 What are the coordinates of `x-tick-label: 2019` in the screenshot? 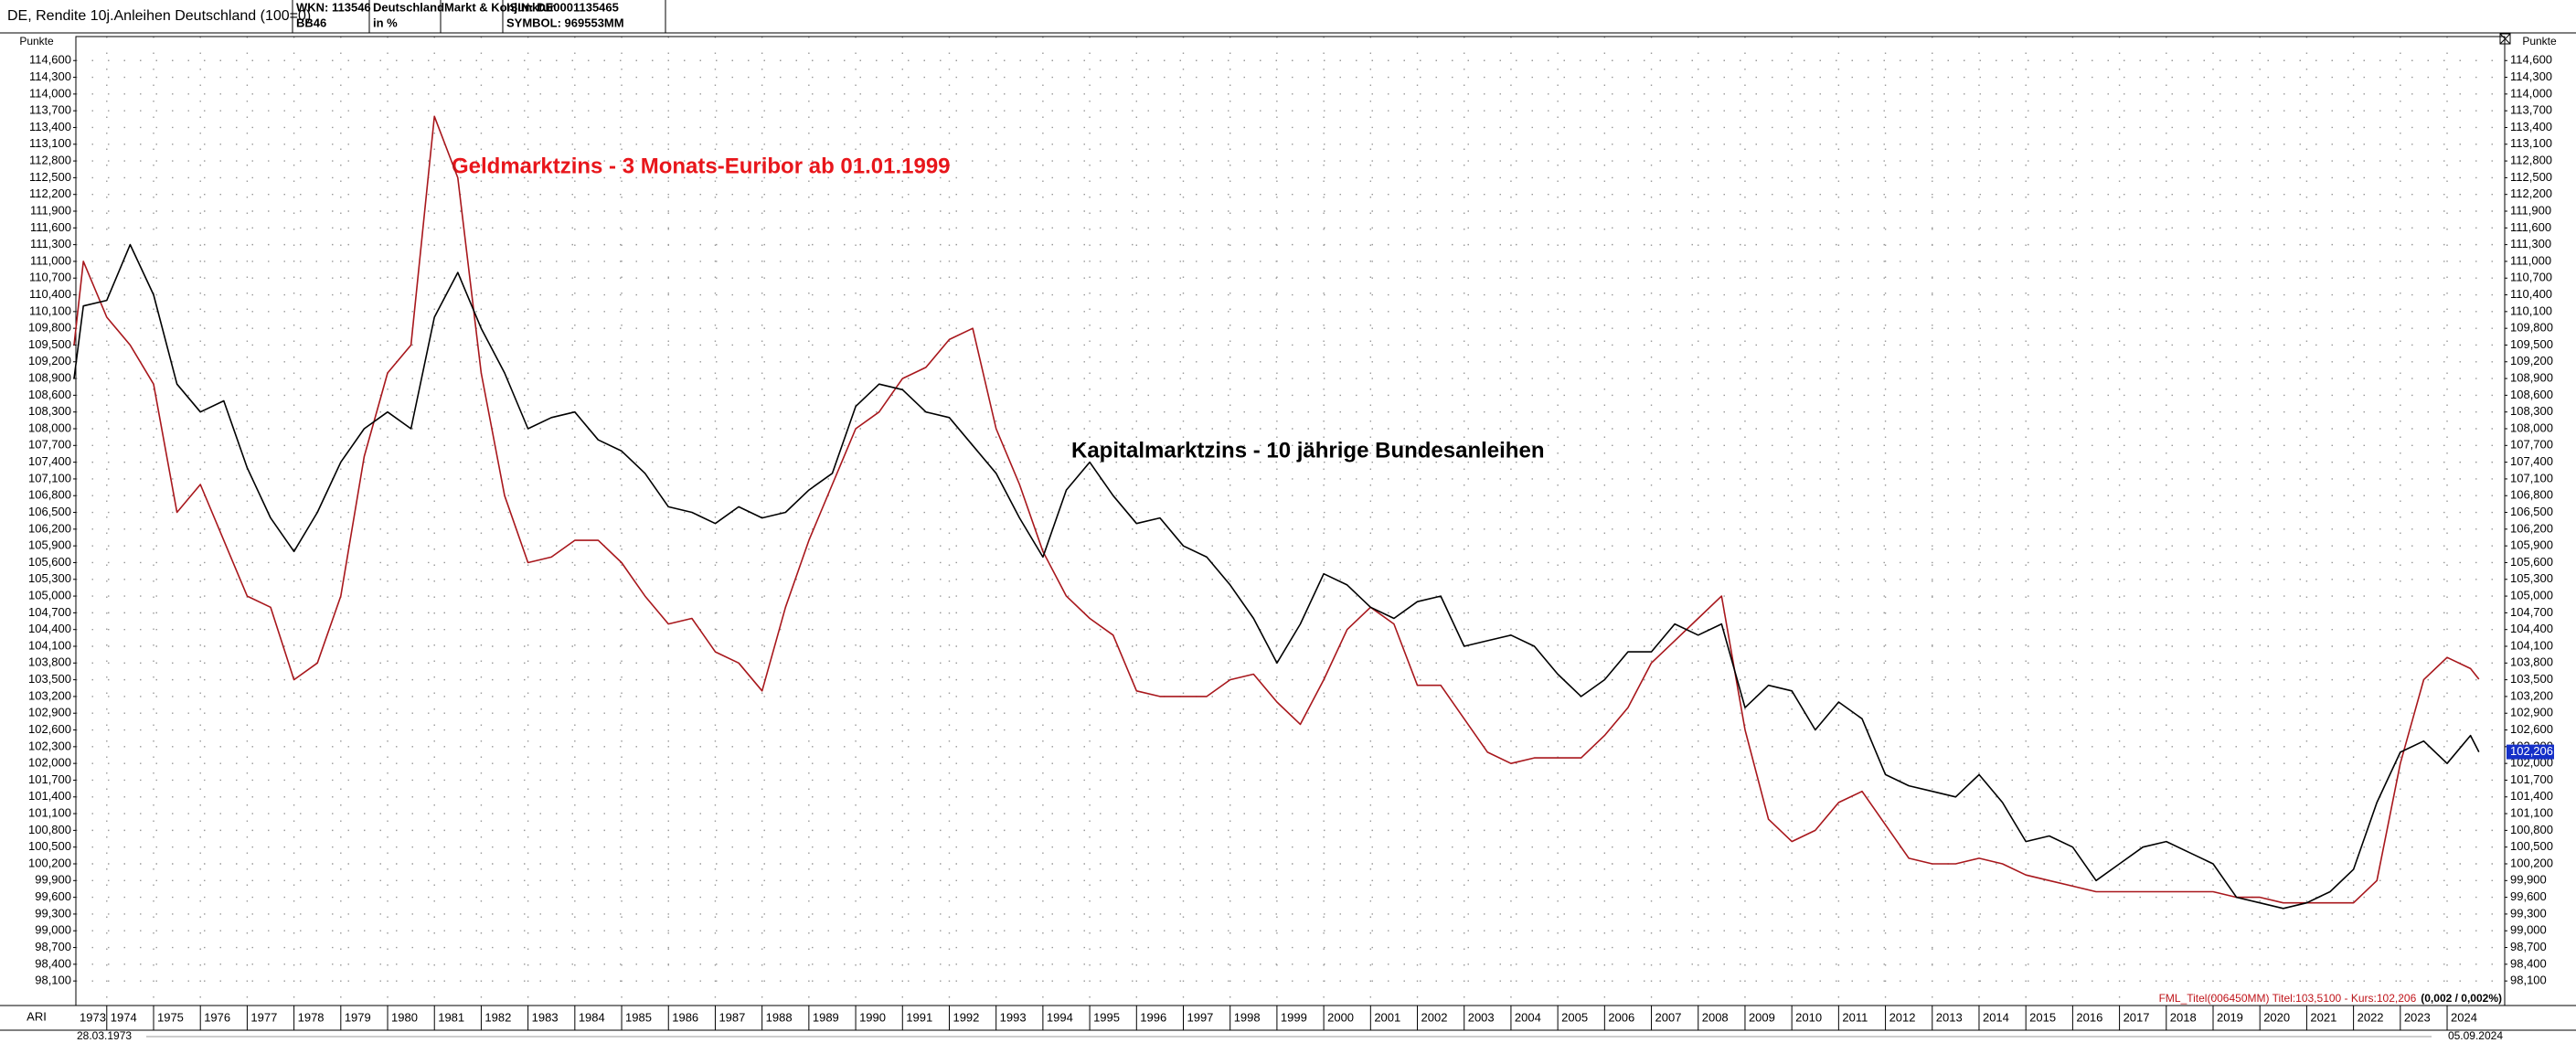 It's located at (2230, 1017).